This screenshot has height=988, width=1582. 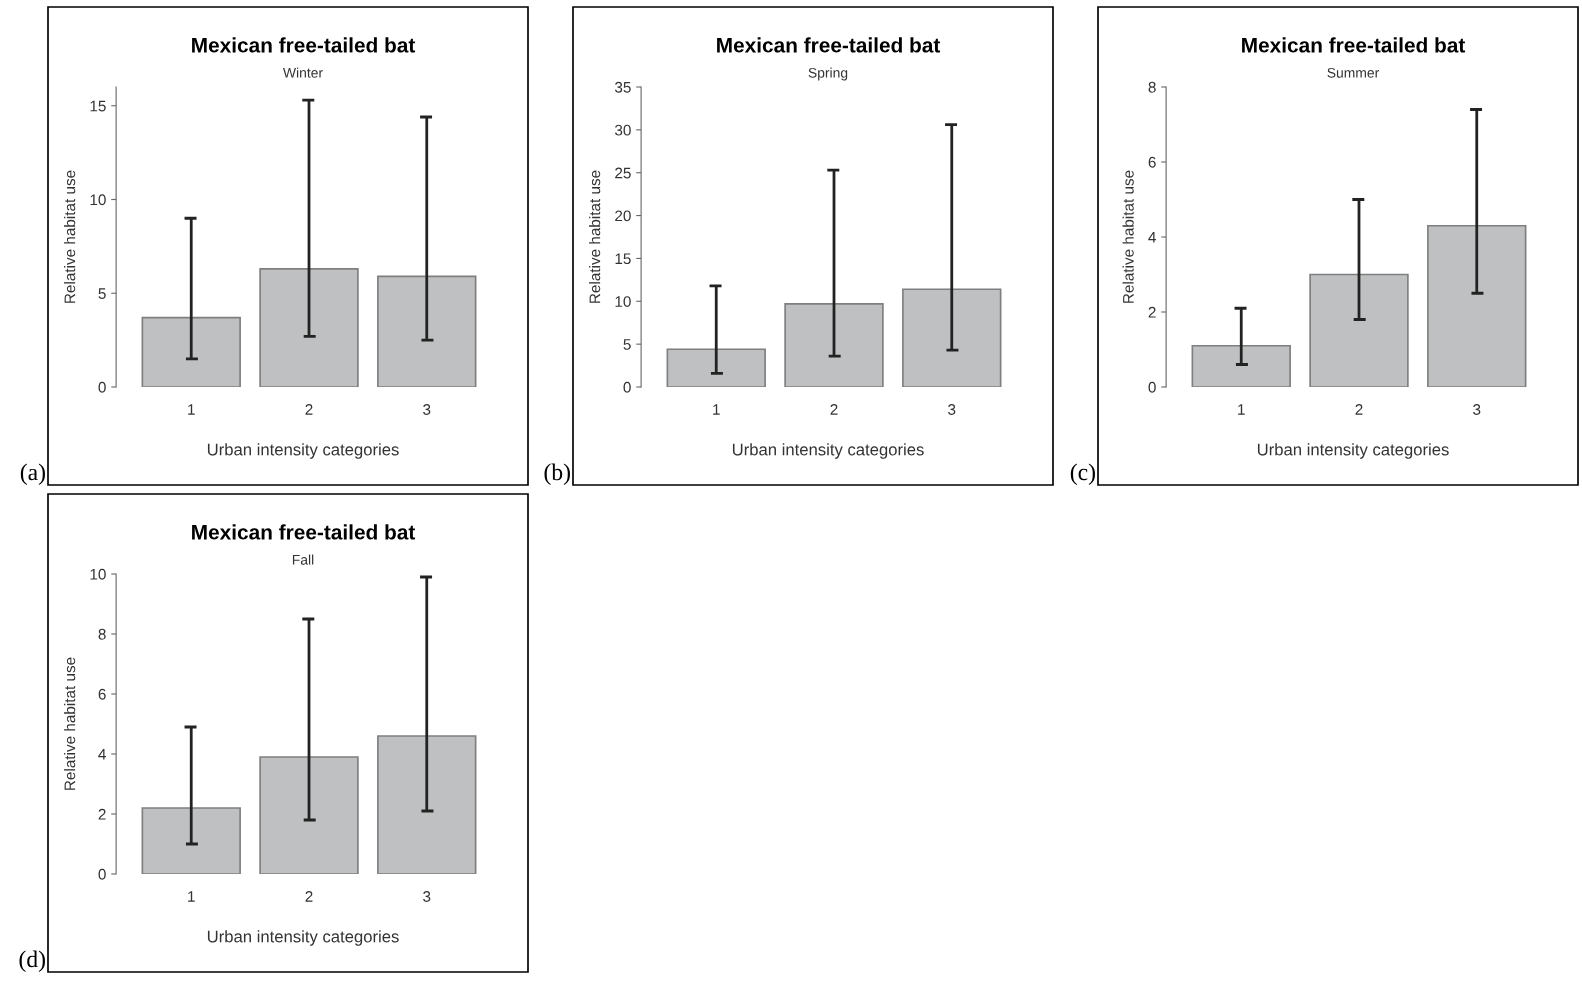 What do you see at coordinates (303, 559) in the screenshot?
I see `chart-subtitle: Fall` at bounding box center [303, 559].